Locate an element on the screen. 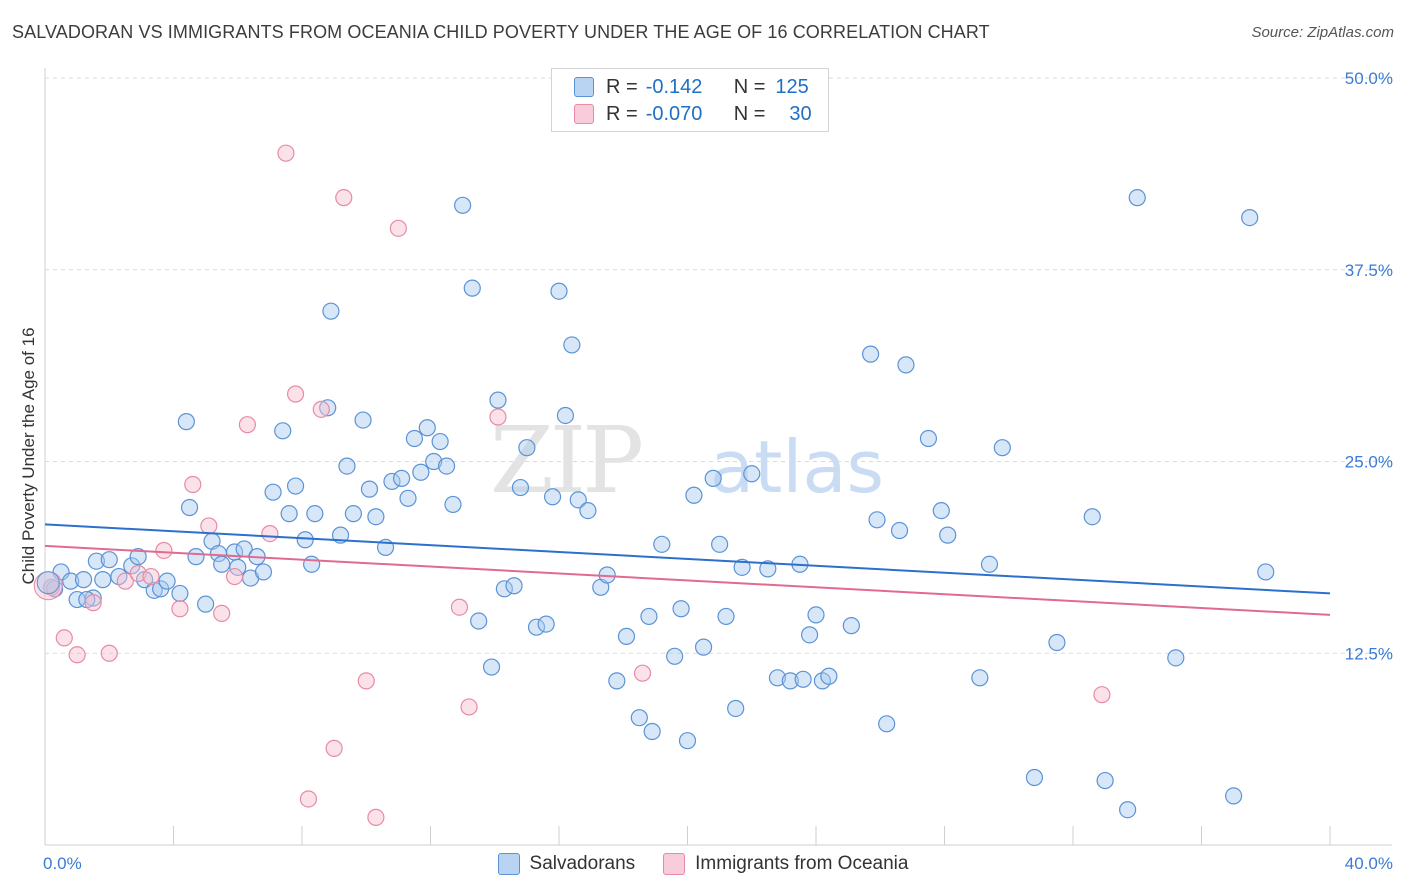 The width and height of the screenshot is (1406, 892). legend-n-value: 125 is located at coordinates (792, 86).